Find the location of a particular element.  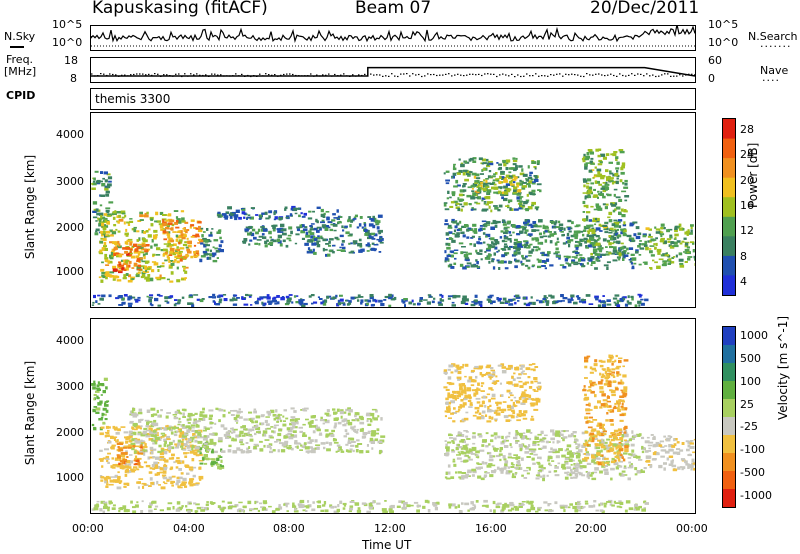

power-colorbar-tick: 12 is located at coordinates (747, 230).